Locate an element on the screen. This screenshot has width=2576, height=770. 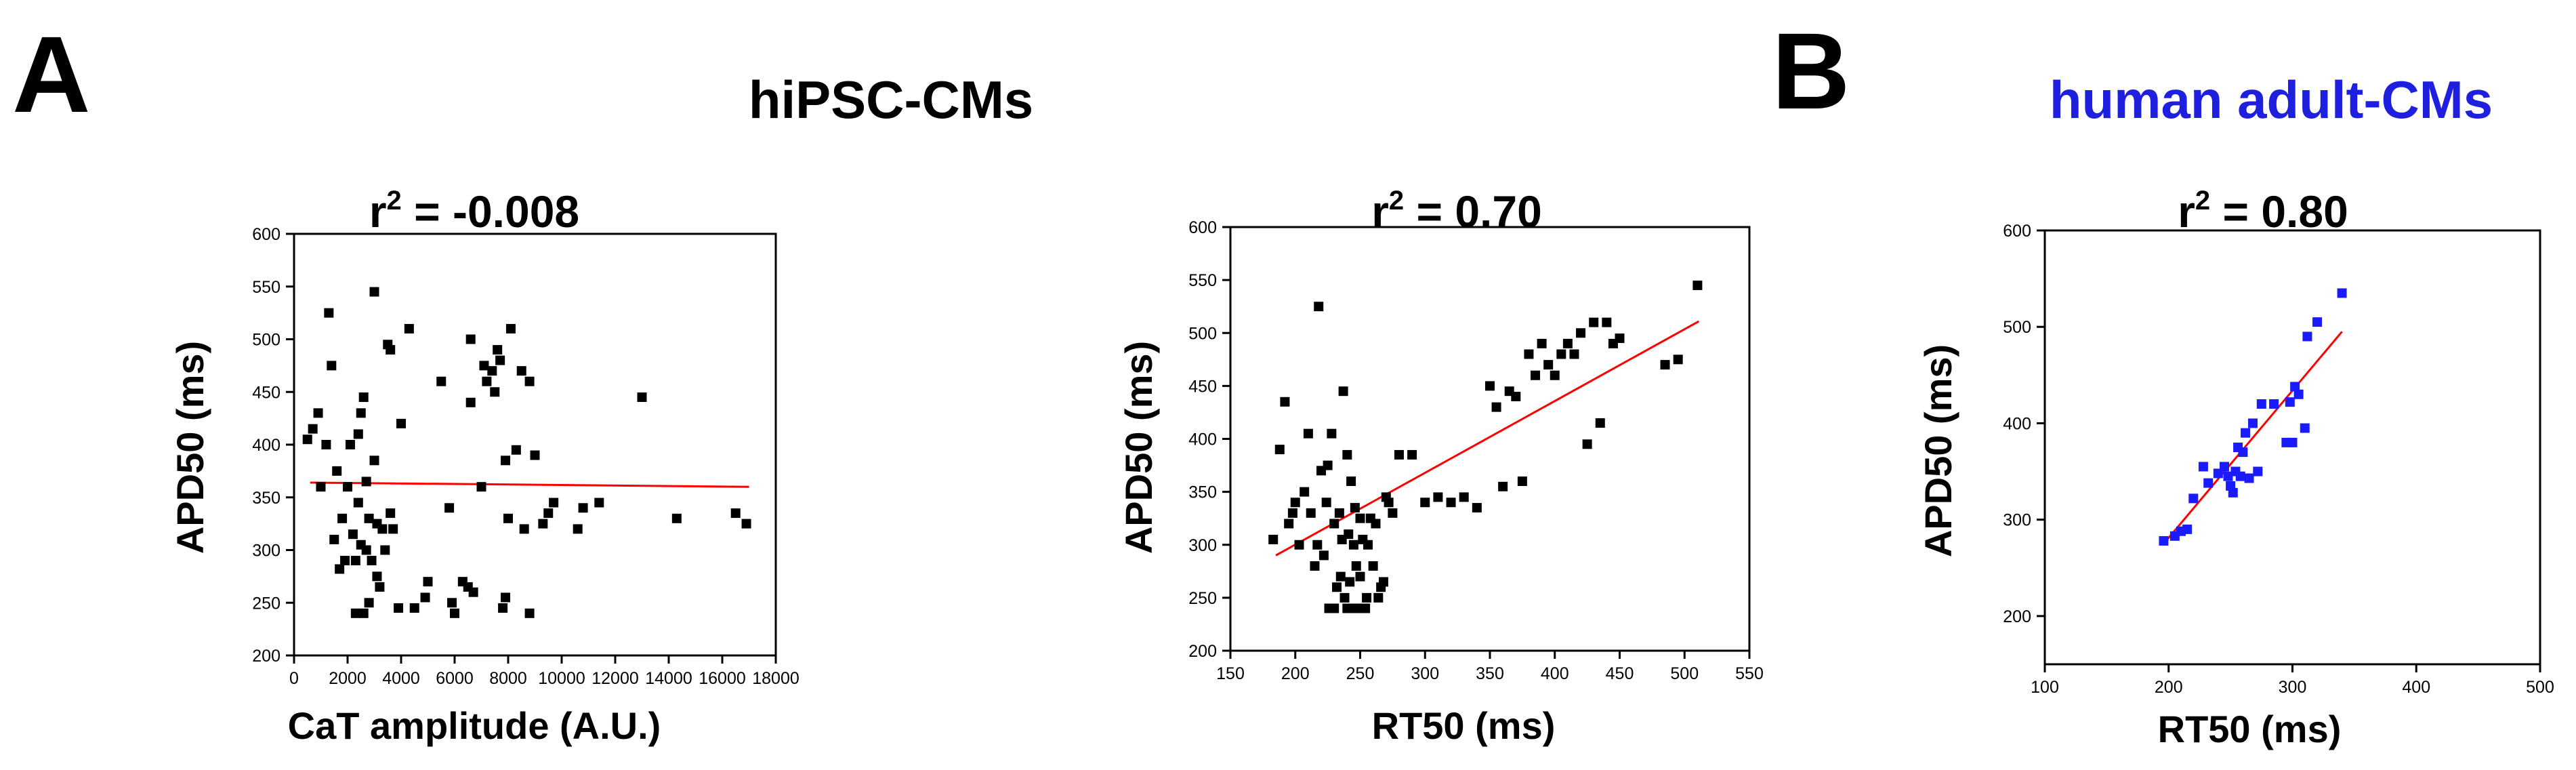
plot-frame-chart2 is located at coordinates (1490, 439).